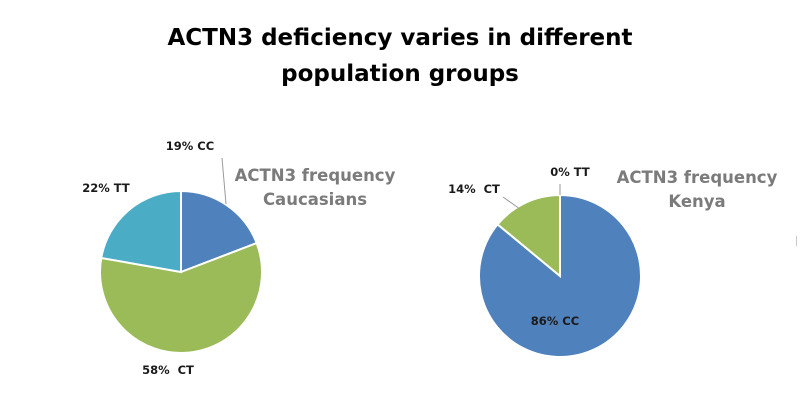 The width and height of the screenshot is (800, 400). Describe the element at coordinates (106, 188) in the screenshot. I see `pie-1-label-tt: 22% TT` at that location.